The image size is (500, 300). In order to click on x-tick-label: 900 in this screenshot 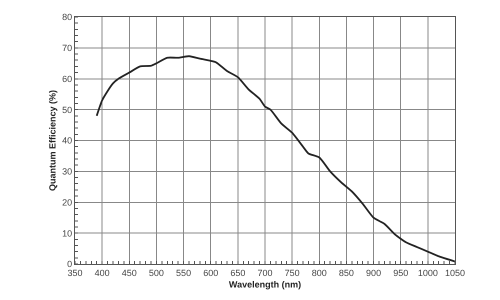, I will do `click(374, 273)`.